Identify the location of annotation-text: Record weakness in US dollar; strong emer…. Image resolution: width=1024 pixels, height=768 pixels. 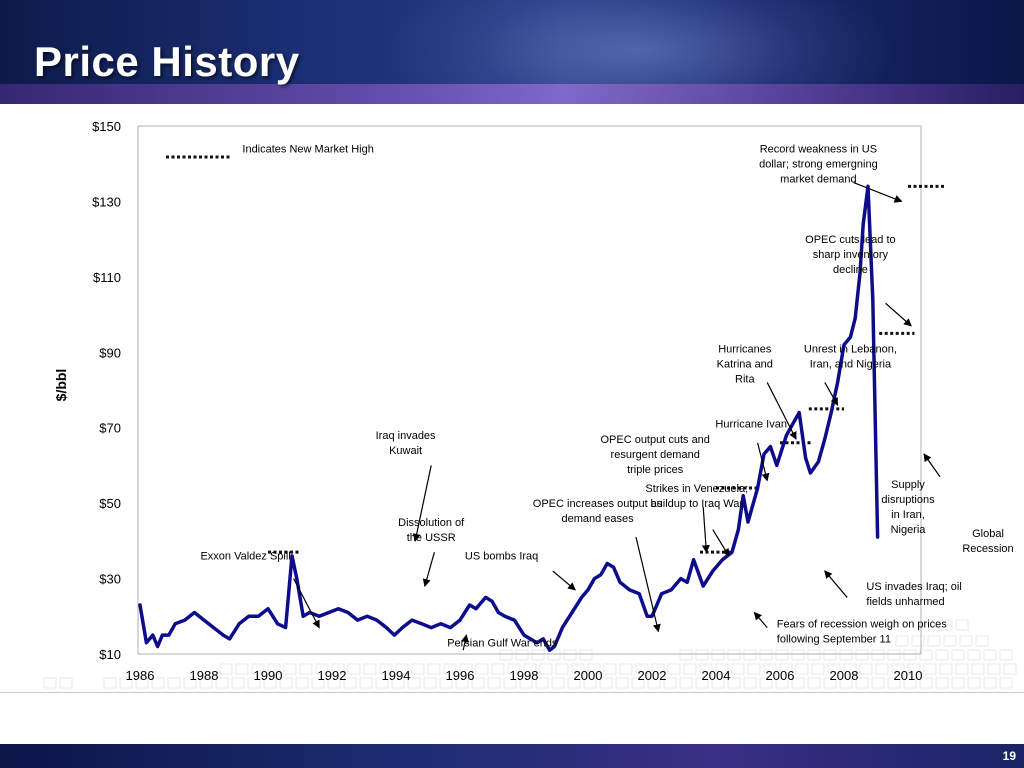
(818, 164).